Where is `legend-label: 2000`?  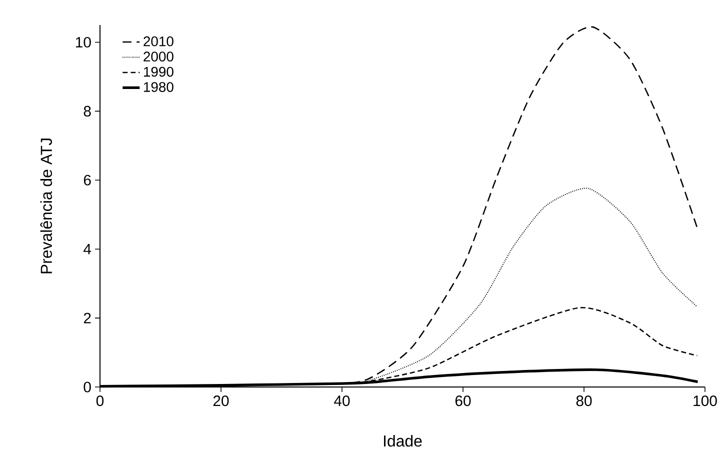
legend-label: 2000 is located at coordinates (159, 57).